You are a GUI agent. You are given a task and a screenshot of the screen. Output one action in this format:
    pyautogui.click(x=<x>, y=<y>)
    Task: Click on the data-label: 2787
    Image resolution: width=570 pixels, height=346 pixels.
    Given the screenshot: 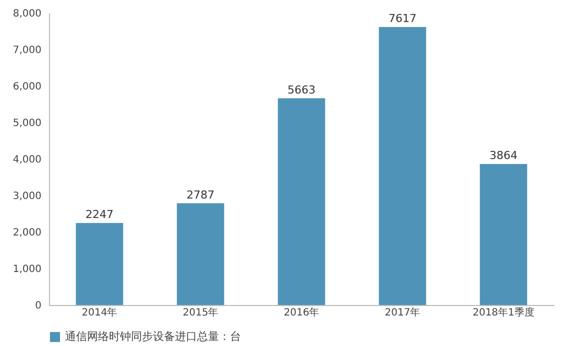 What is the action you would take?
    pyautogui.click(x=200, y=195)
    